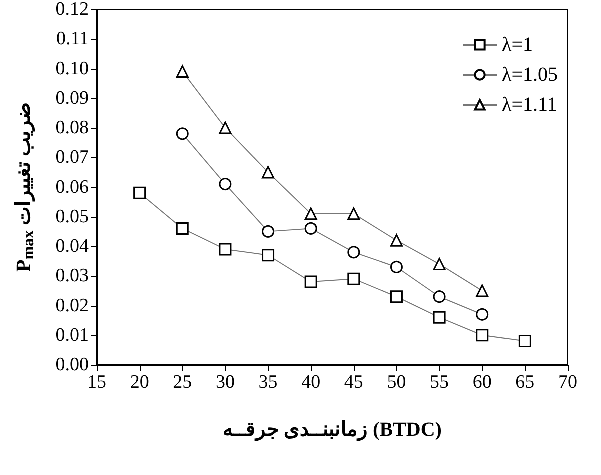 The image size is (601, 475). What do you see at coordinates (72, 10) in the screenshot?
I see `y-tick-label: 0.12` at bounding box center [72, 10].